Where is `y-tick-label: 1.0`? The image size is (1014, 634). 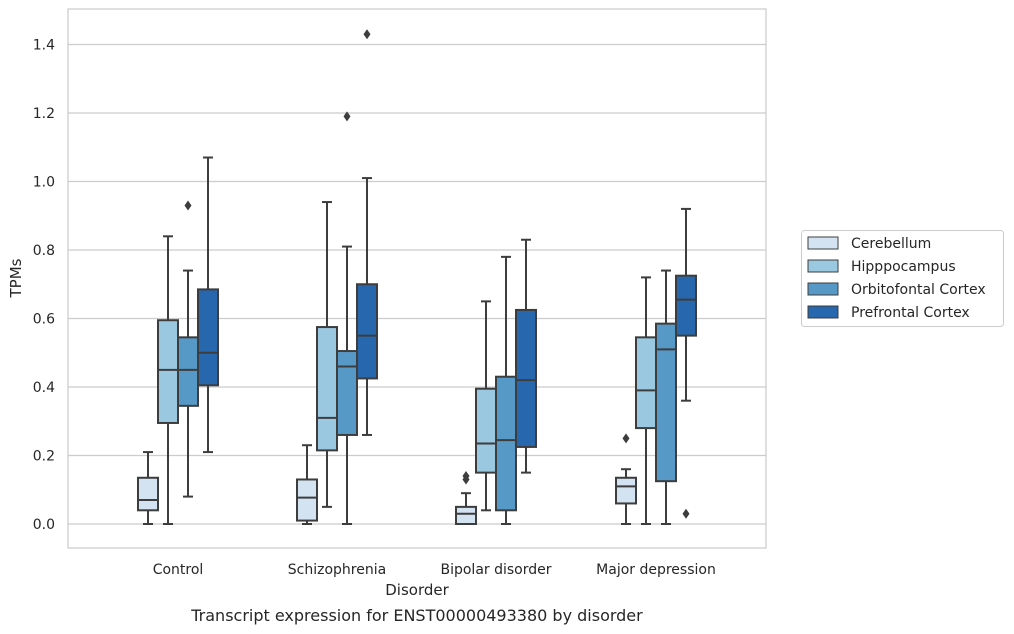
y-tick-label: 1.0 is located at coordinates (44, 183).